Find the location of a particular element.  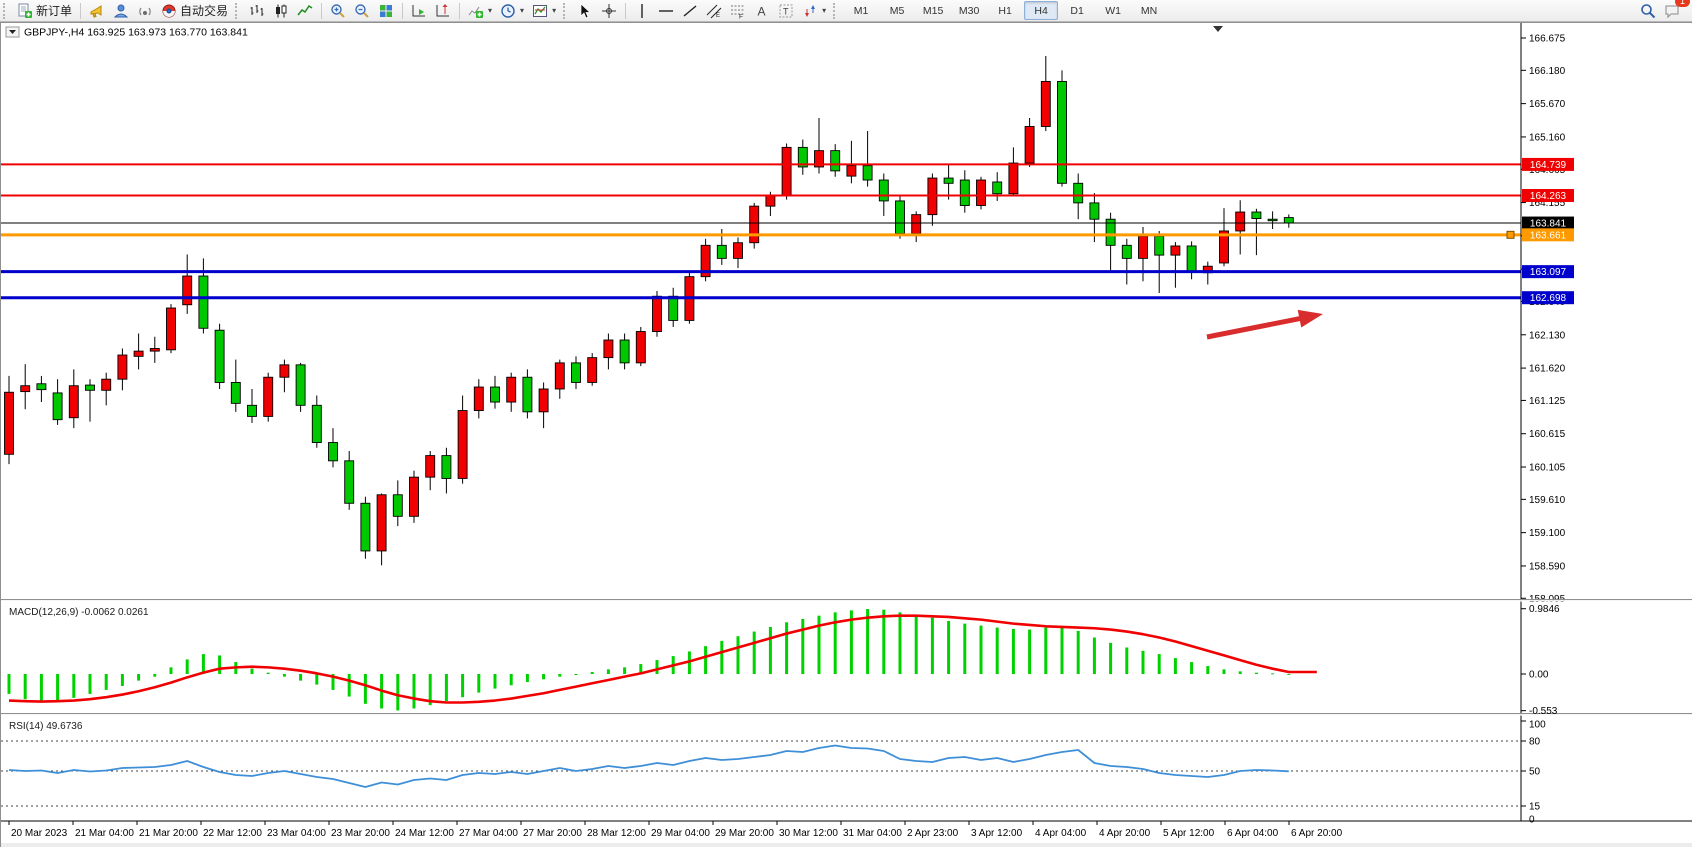

text-button: A is located at coordinates (762, 10).